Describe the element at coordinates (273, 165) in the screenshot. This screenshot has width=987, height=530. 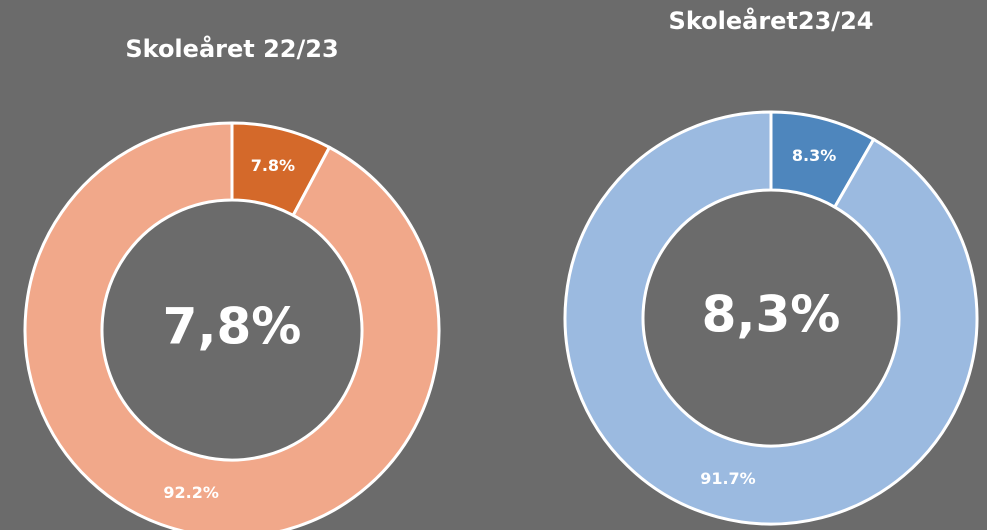
I see `slice-label: 7.8%` at that location.